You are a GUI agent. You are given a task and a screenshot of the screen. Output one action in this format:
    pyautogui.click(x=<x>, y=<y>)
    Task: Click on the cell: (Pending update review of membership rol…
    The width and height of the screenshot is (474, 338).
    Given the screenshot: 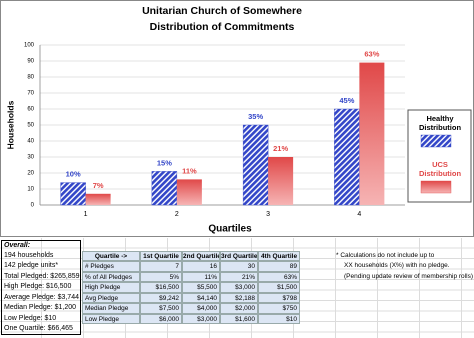 What is the action you would take?
    pyautogui.click(x=408, y=276)
    